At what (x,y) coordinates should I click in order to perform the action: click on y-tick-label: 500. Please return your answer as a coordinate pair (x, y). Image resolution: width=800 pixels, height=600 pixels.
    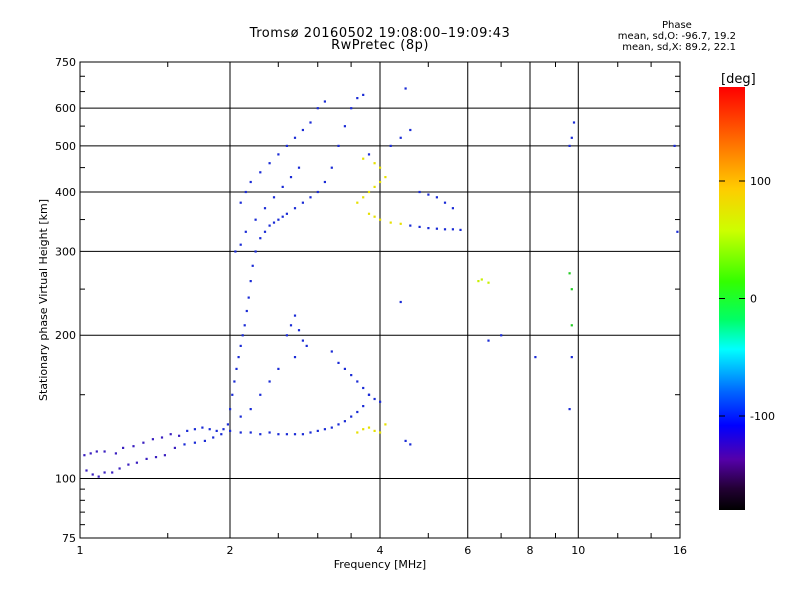
    Looking at the image, I should click on (65, 146).